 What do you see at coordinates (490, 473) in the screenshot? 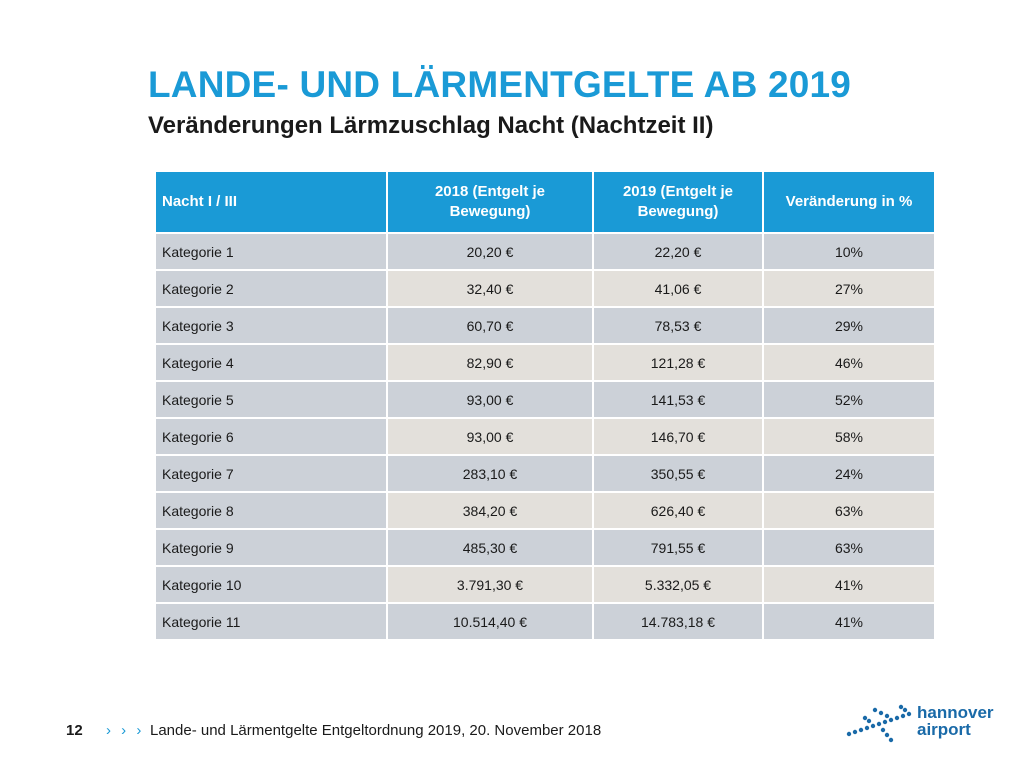
I see `fee-2018-cell: 283,10 €` at bounding box center [490, 473].